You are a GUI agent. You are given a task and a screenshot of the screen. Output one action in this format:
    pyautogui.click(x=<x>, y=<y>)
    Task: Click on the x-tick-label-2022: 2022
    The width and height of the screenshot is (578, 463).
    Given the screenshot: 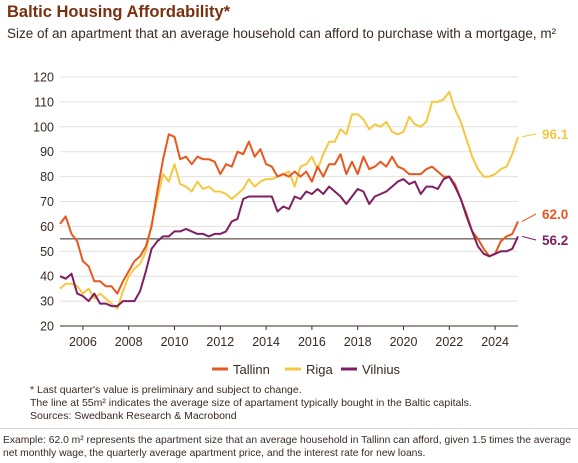 What is the action you would take?
    pyautogui.click(x=449, y=342)
    